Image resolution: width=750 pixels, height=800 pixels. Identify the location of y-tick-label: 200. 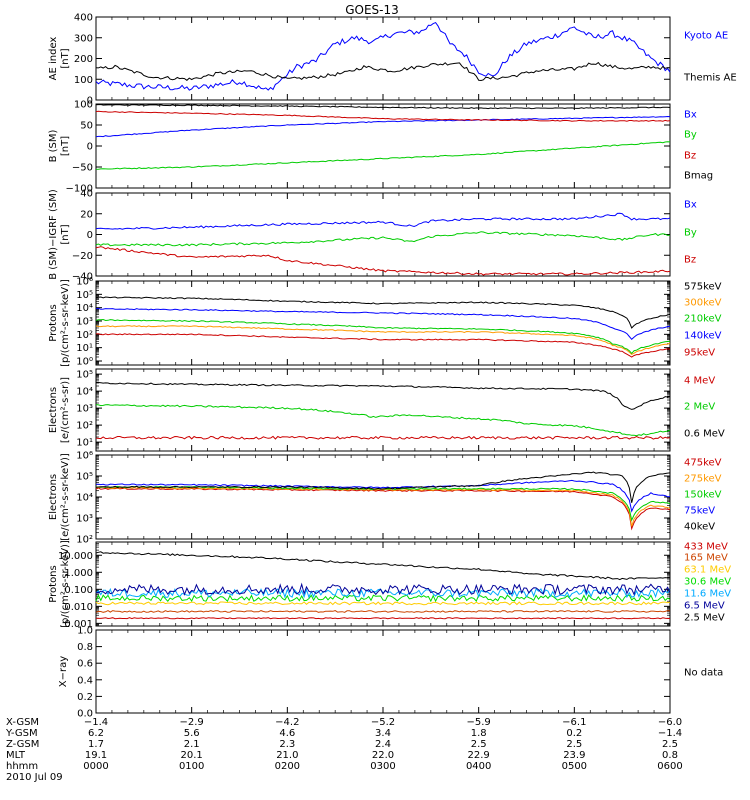
(83, 59).